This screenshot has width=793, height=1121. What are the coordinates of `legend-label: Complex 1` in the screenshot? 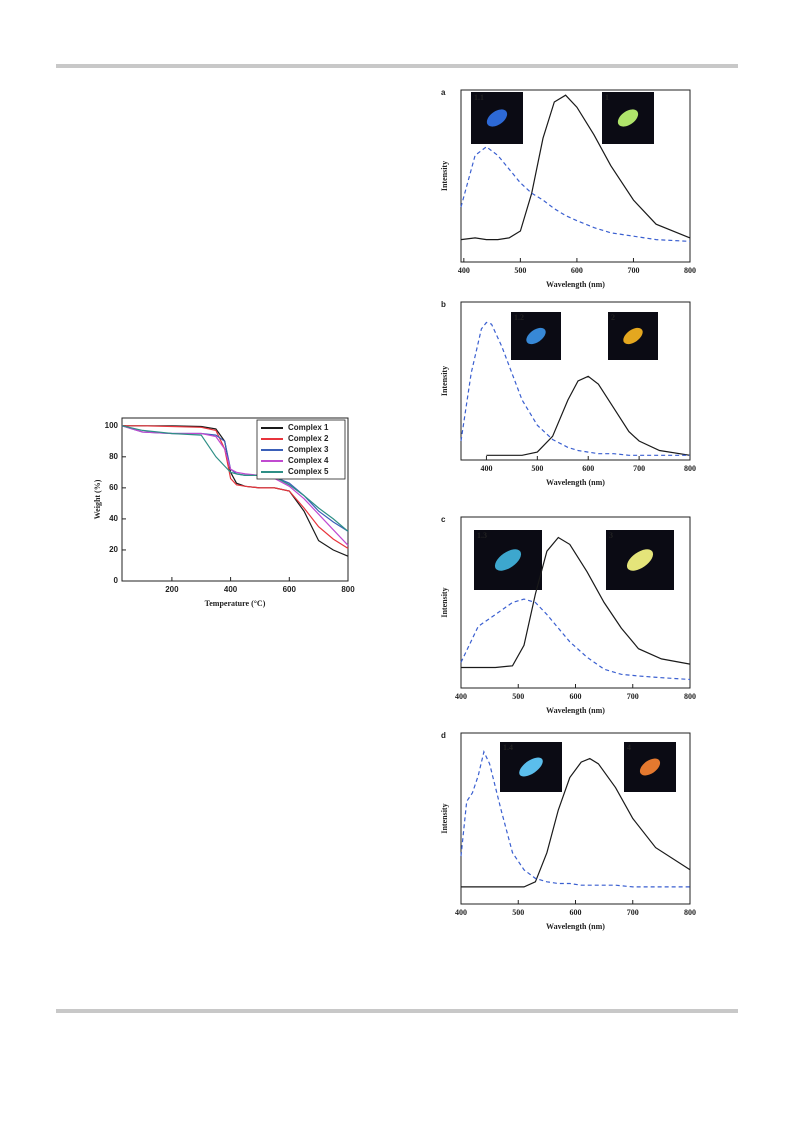 It's located at (308, 427).